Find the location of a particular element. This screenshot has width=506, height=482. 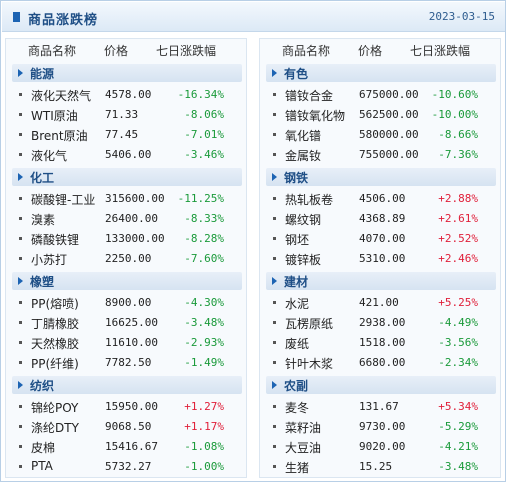

commodity-row: 丁腈橡胶 16625.00 -3.48% is located at coordinates (127, 322).